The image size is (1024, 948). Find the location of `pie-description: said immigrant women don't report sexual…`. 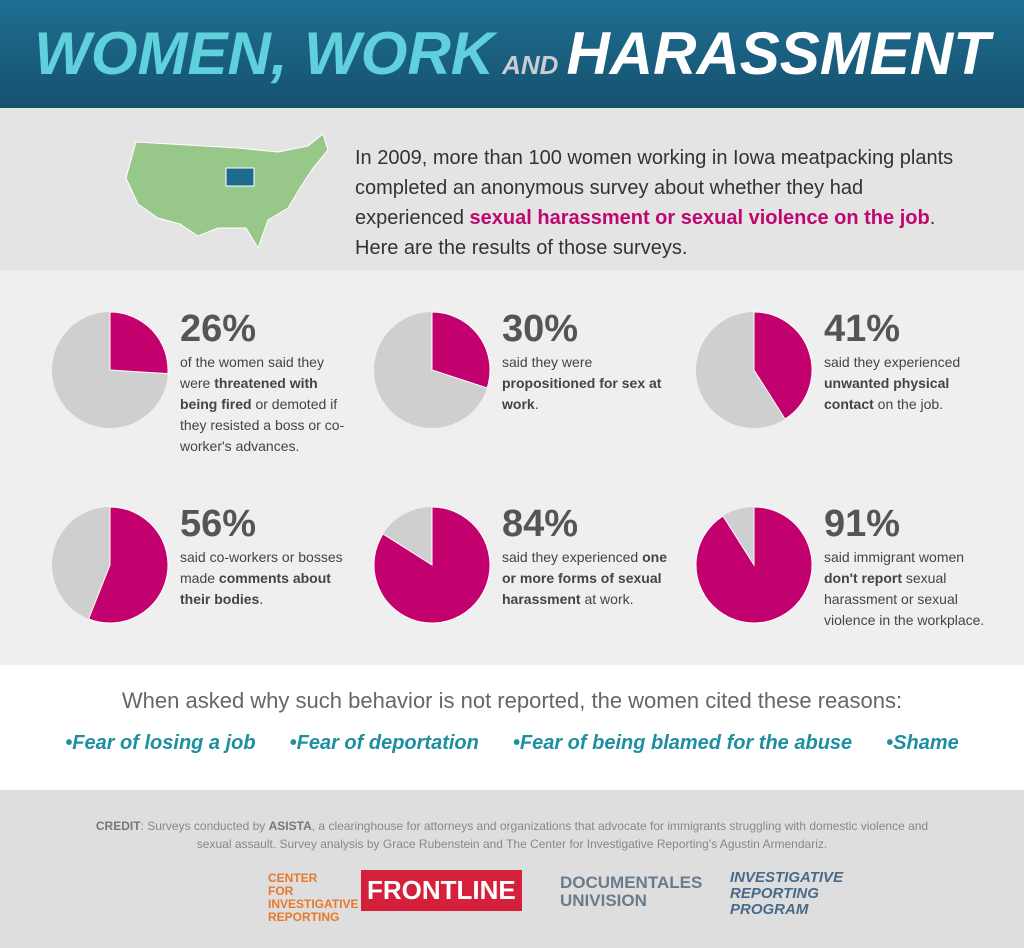

pie-description: said immigrant women don't report sexual… is located at coordinates (911, 589).